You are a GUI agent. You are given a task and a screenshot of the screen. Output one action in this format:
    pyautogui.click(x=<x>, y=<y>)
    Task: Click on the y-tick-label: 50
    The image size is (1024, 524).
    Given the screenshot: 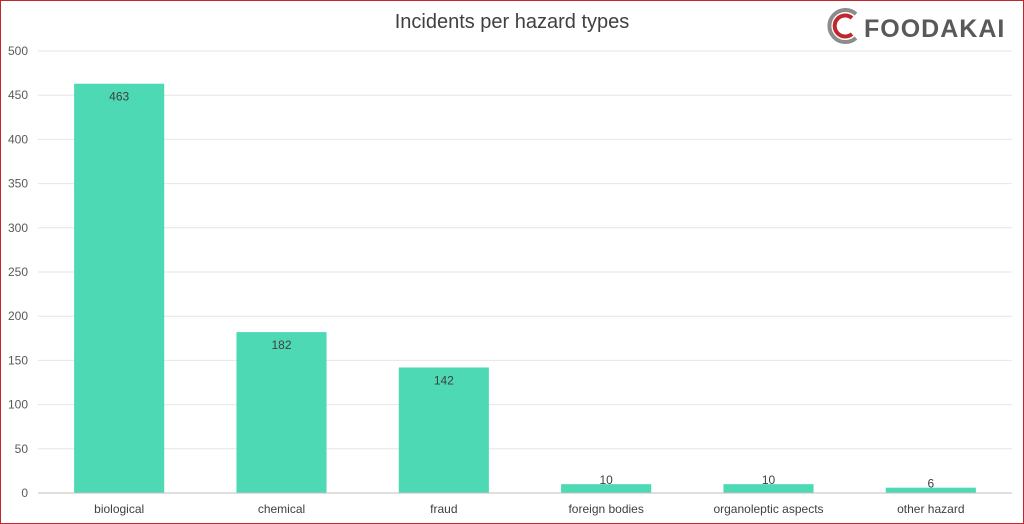 What is the action you would take?
    pyautogui.click(x=22, y=449)
    